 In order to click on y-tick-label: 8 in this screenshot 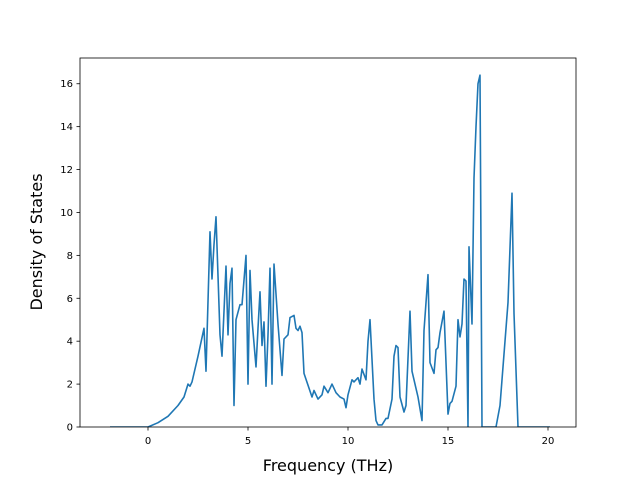, I will do `click(70, 256)`.